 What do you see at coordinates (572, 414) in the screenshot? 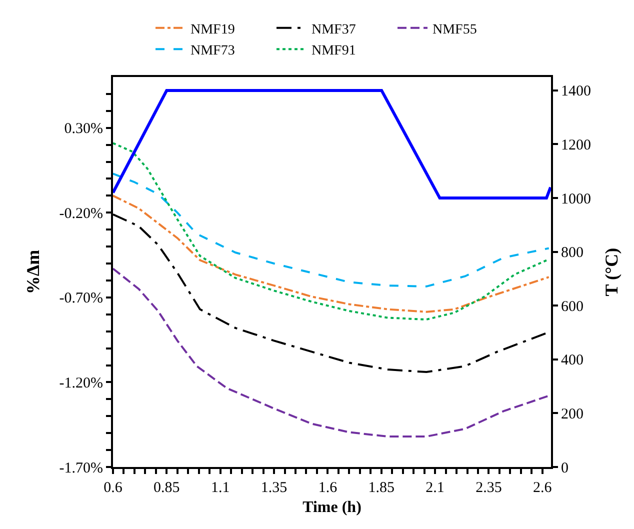
I see `y2-tick-label: 200` at bounding box center [572, 414].